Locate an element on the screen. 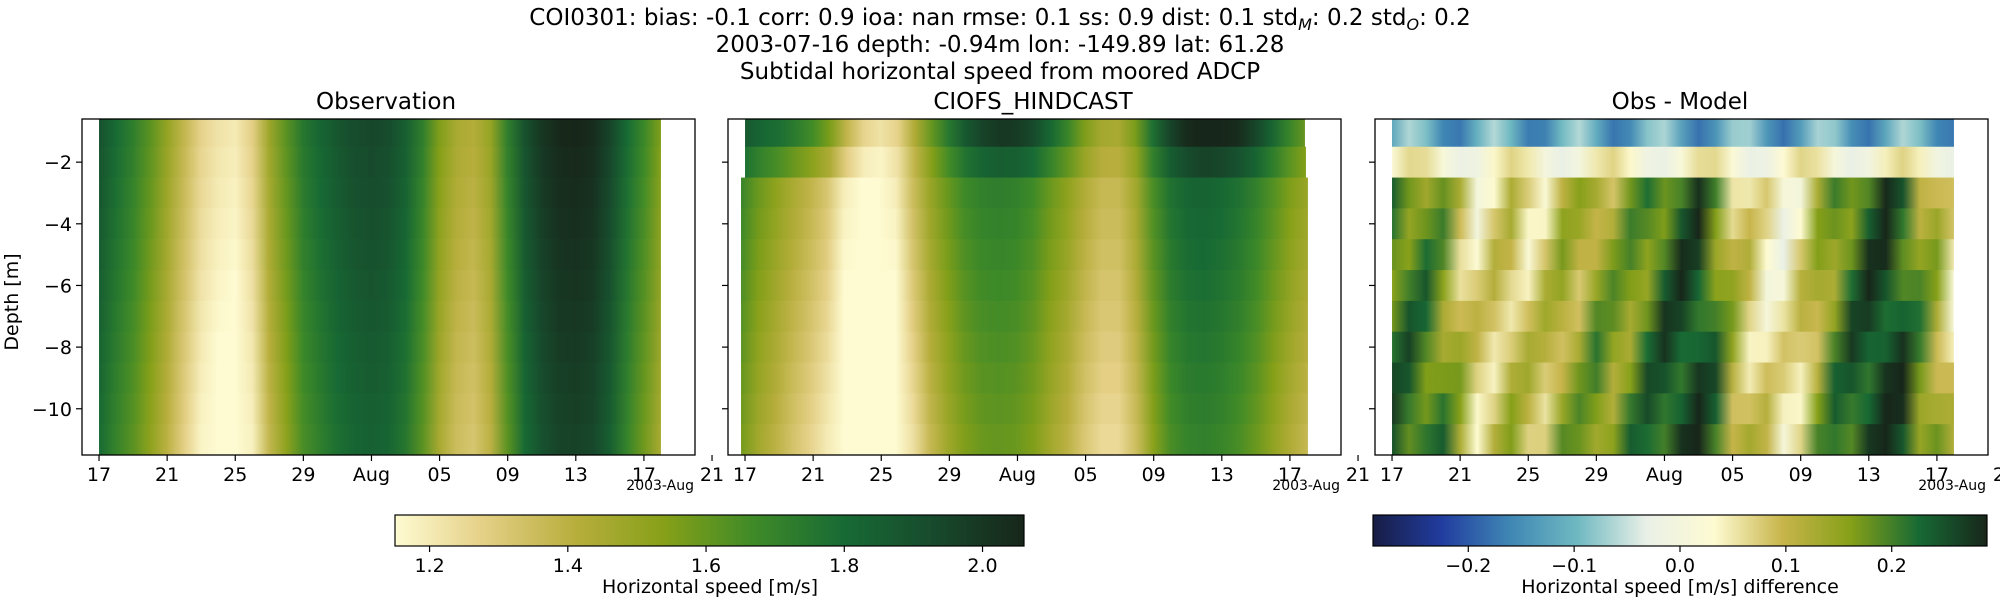 The height and width of the screenshot is (604, 2000). colorbar-tick-label: 2.0 is located at coordinates (982, 566).